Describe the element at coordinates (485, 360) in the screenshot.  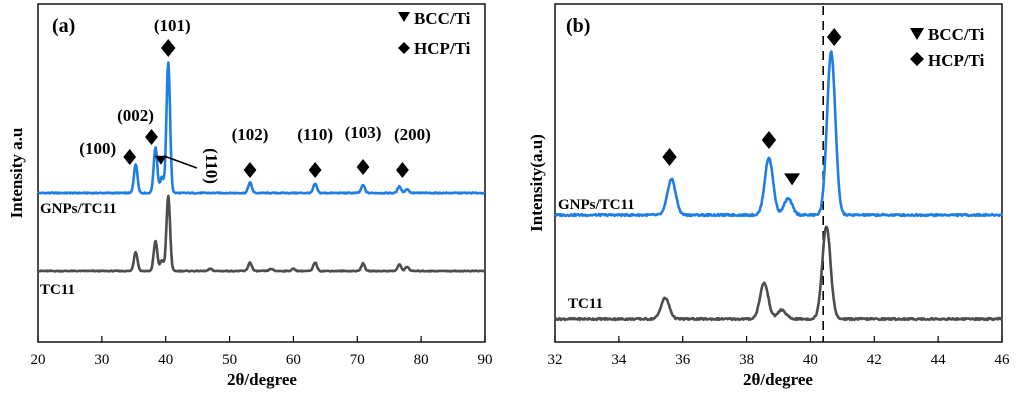
I see `xtick-label: 90` at that location.